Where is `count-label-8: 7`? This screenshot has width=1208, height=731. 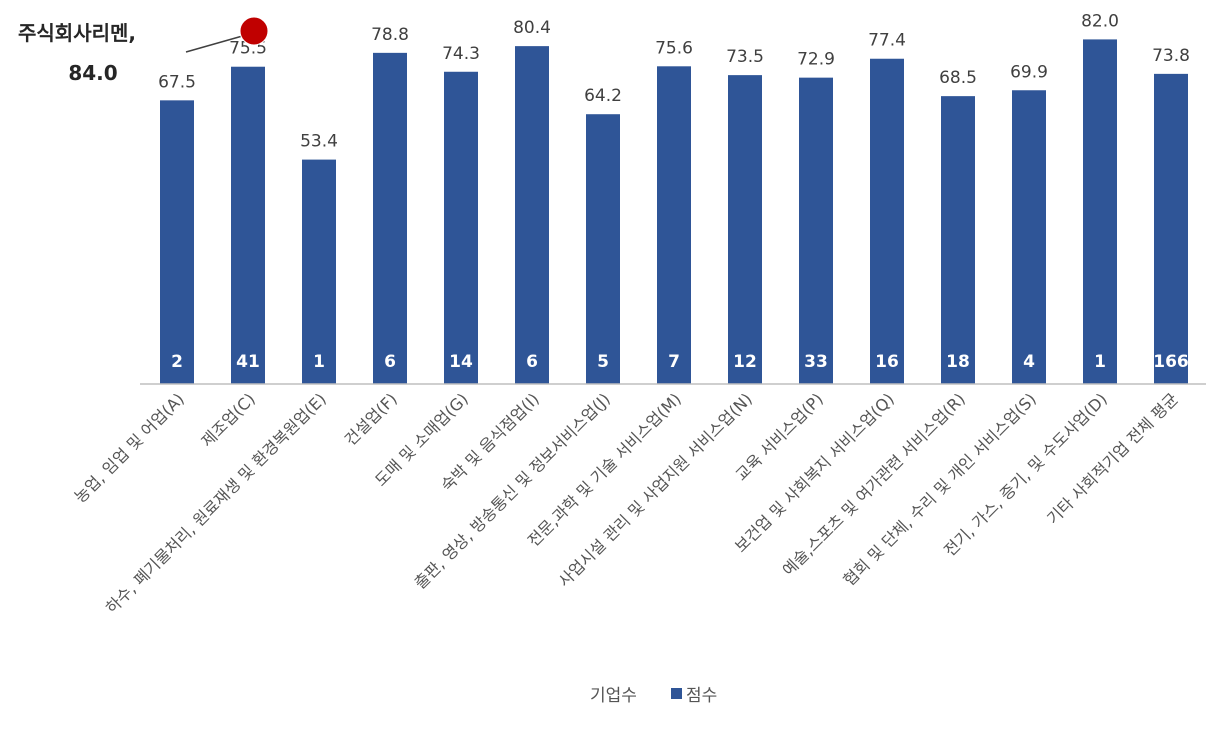
count-label-8: 7 is located at coordinates (674, 362).